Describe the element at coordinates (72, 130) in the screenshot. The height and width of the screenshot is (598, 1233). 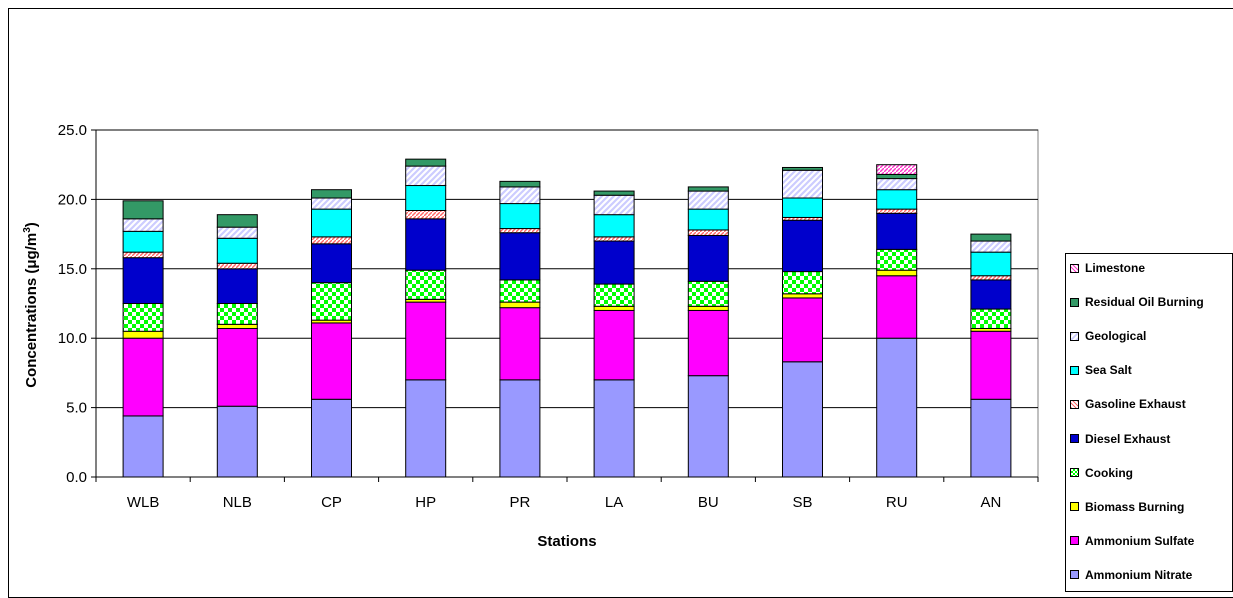
I see `y-tick-label: 25.0` at that location.